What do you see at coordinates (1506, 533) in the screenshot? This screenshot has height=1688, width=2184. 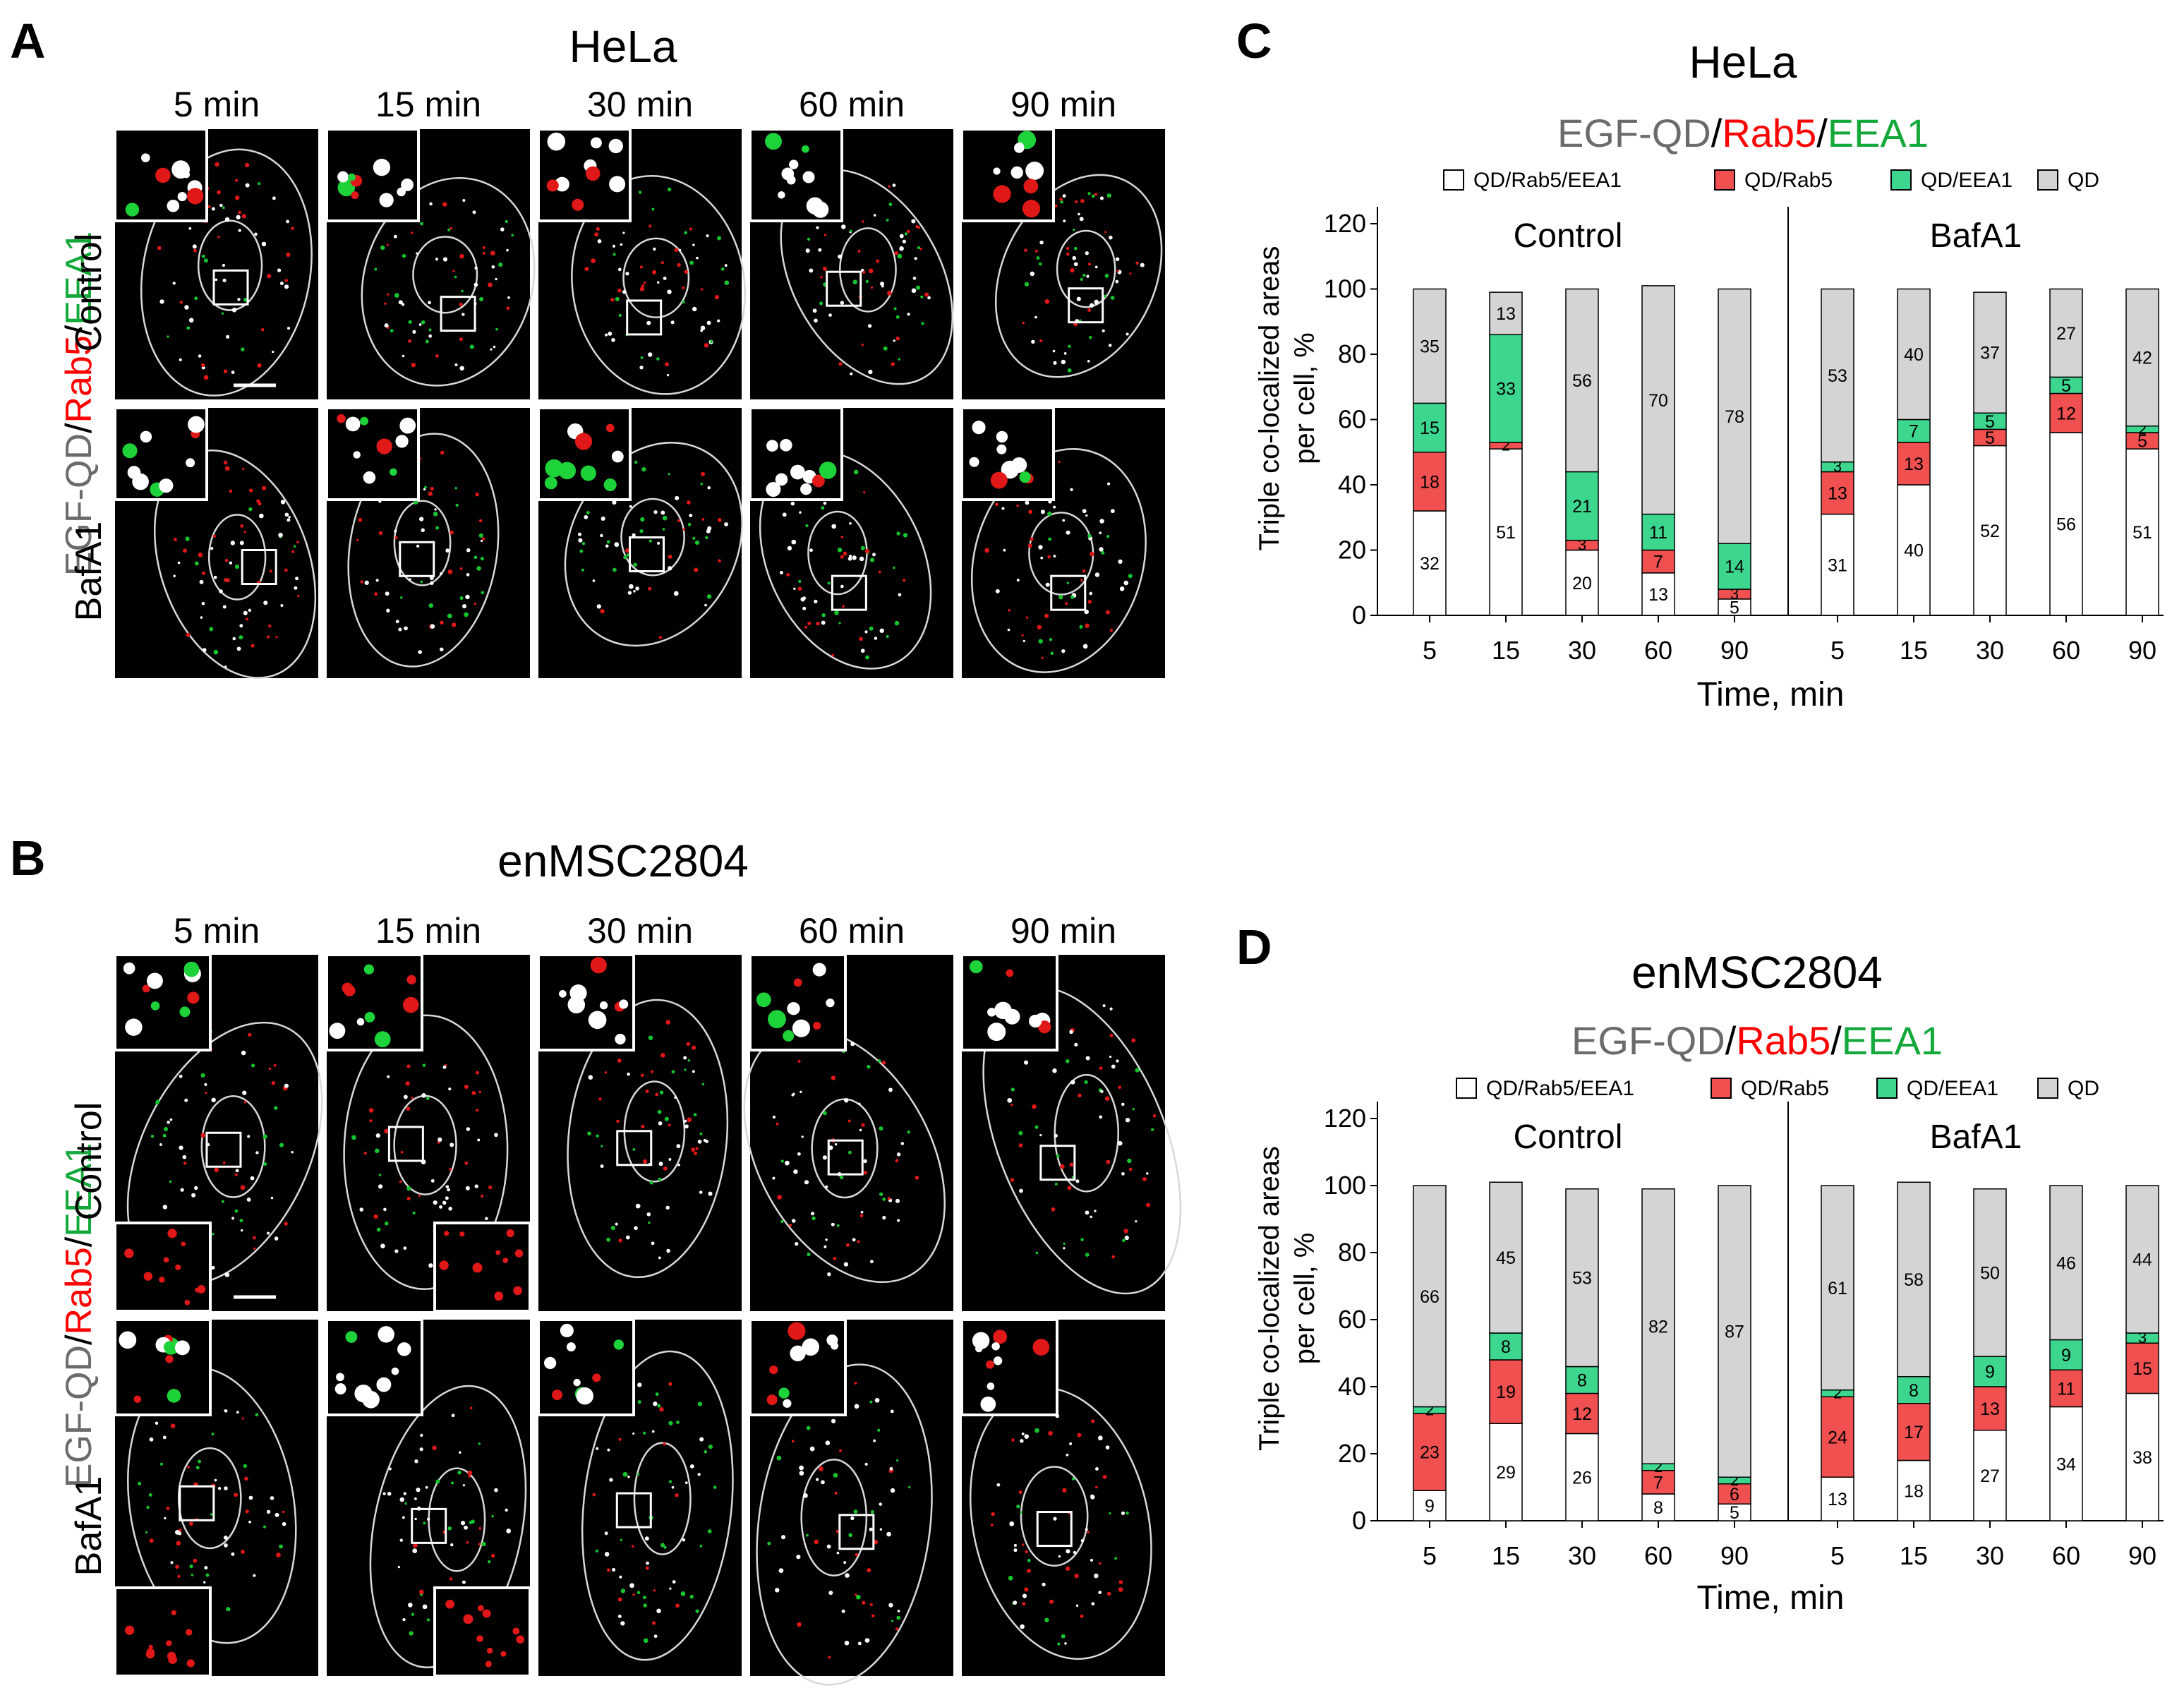 I see `data-label: 51` at bounding box center [1506, 533].